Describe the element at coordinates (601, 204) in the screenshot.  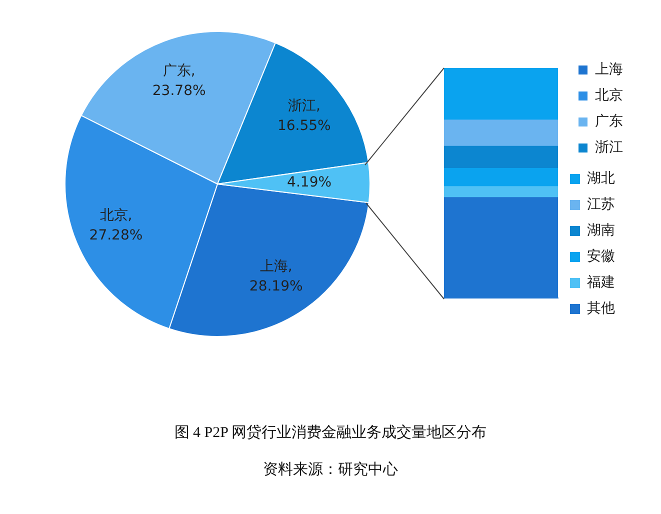
I see `legend-label: 江苏` at that location.